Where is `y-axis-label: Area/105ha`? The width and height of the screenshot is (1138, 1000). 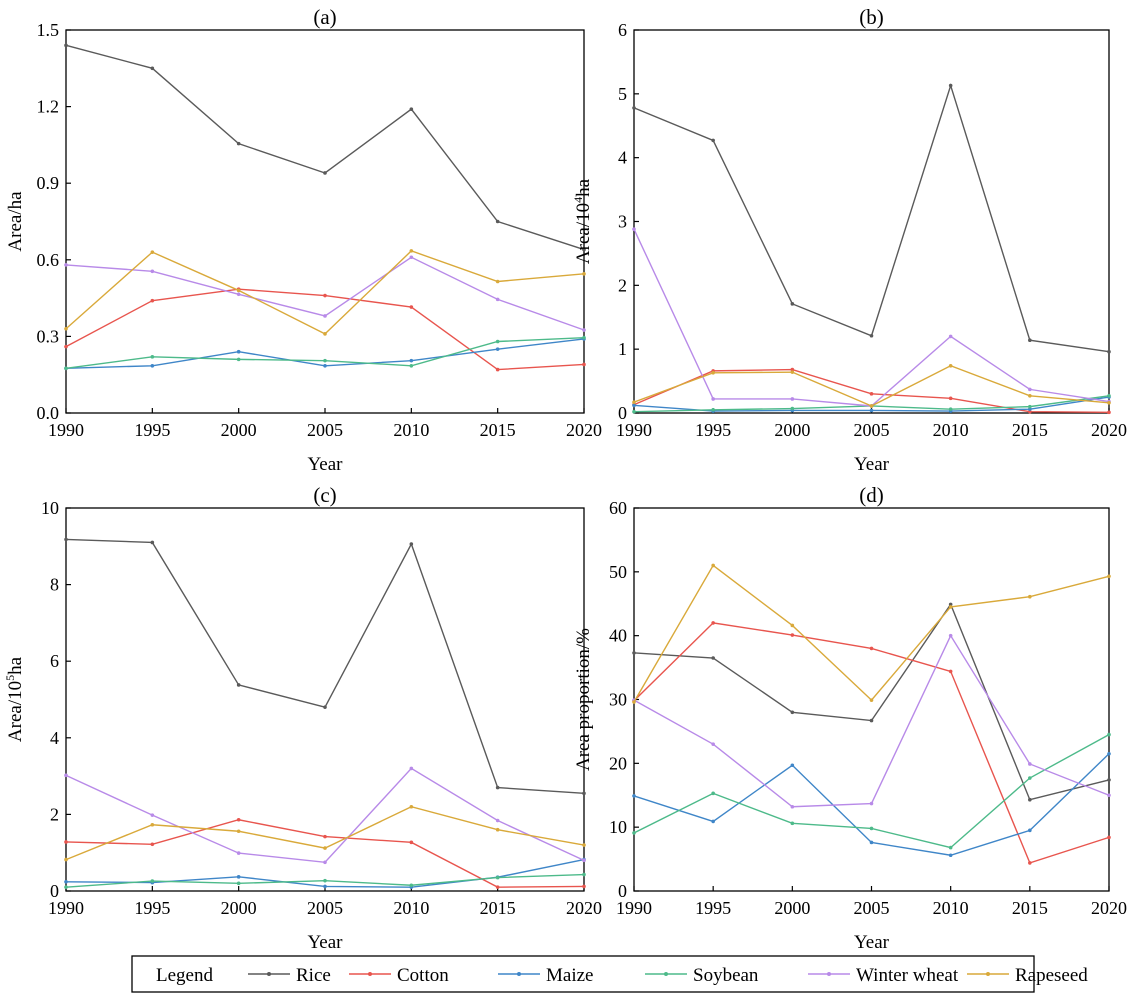
y-axis-label: Area/105ha is located at coordinates (14, 699).